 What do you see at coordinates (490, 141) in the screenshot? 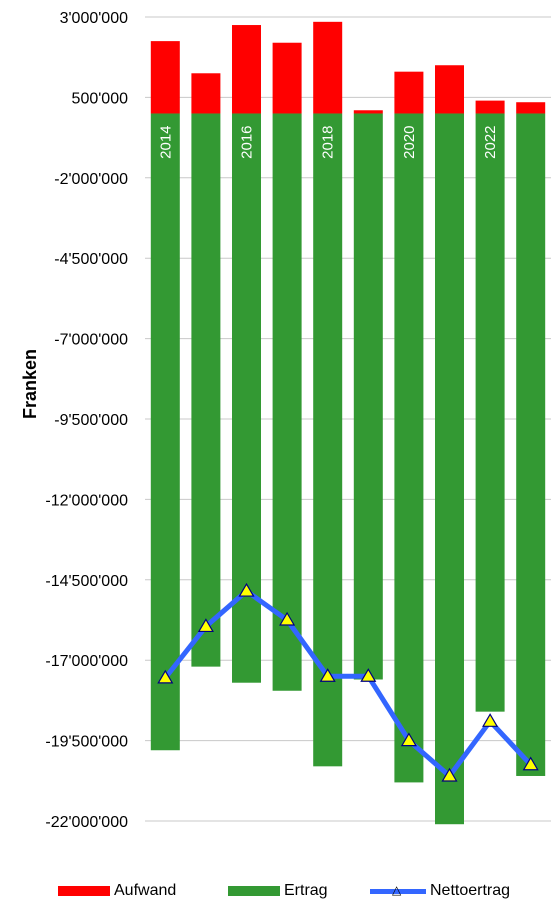
I see `category-label: 2022` at bounding box center [490, 141].